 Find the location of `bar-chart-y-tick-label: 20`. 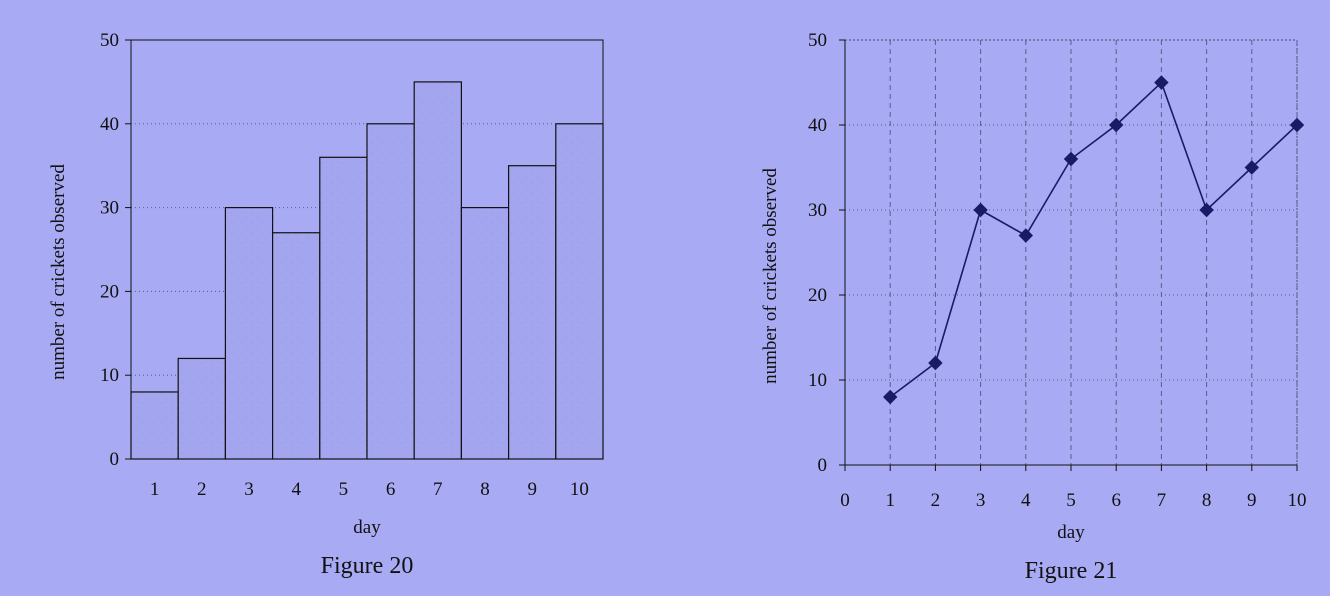

bar-chart-y-tick-label: 20 is located at coordinates (109, 291).